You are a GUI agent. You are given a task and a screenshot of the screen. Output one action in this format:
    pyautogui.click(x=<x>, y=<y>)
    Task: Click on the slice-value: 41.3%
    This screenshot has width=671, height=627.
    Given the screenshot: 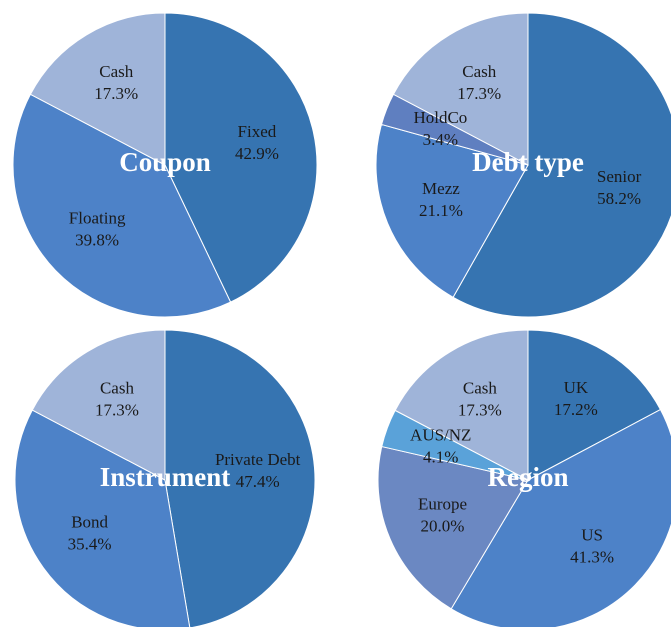 What is the action you would take?
    pyautogui.click(x=592, y=556)
    